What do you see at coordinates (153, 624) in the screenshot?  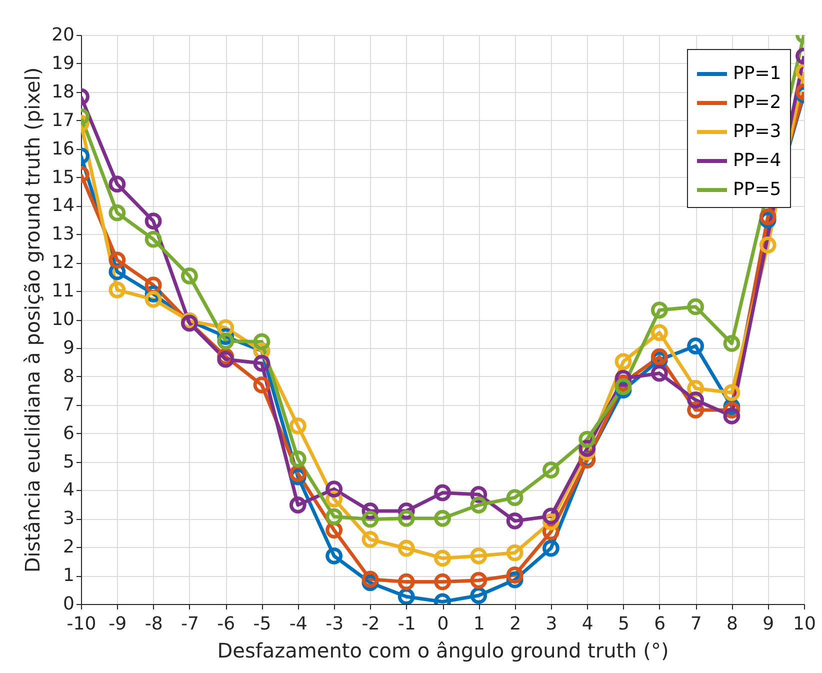 I see `x-tick-label: -8` at bounding box center [153, 624].